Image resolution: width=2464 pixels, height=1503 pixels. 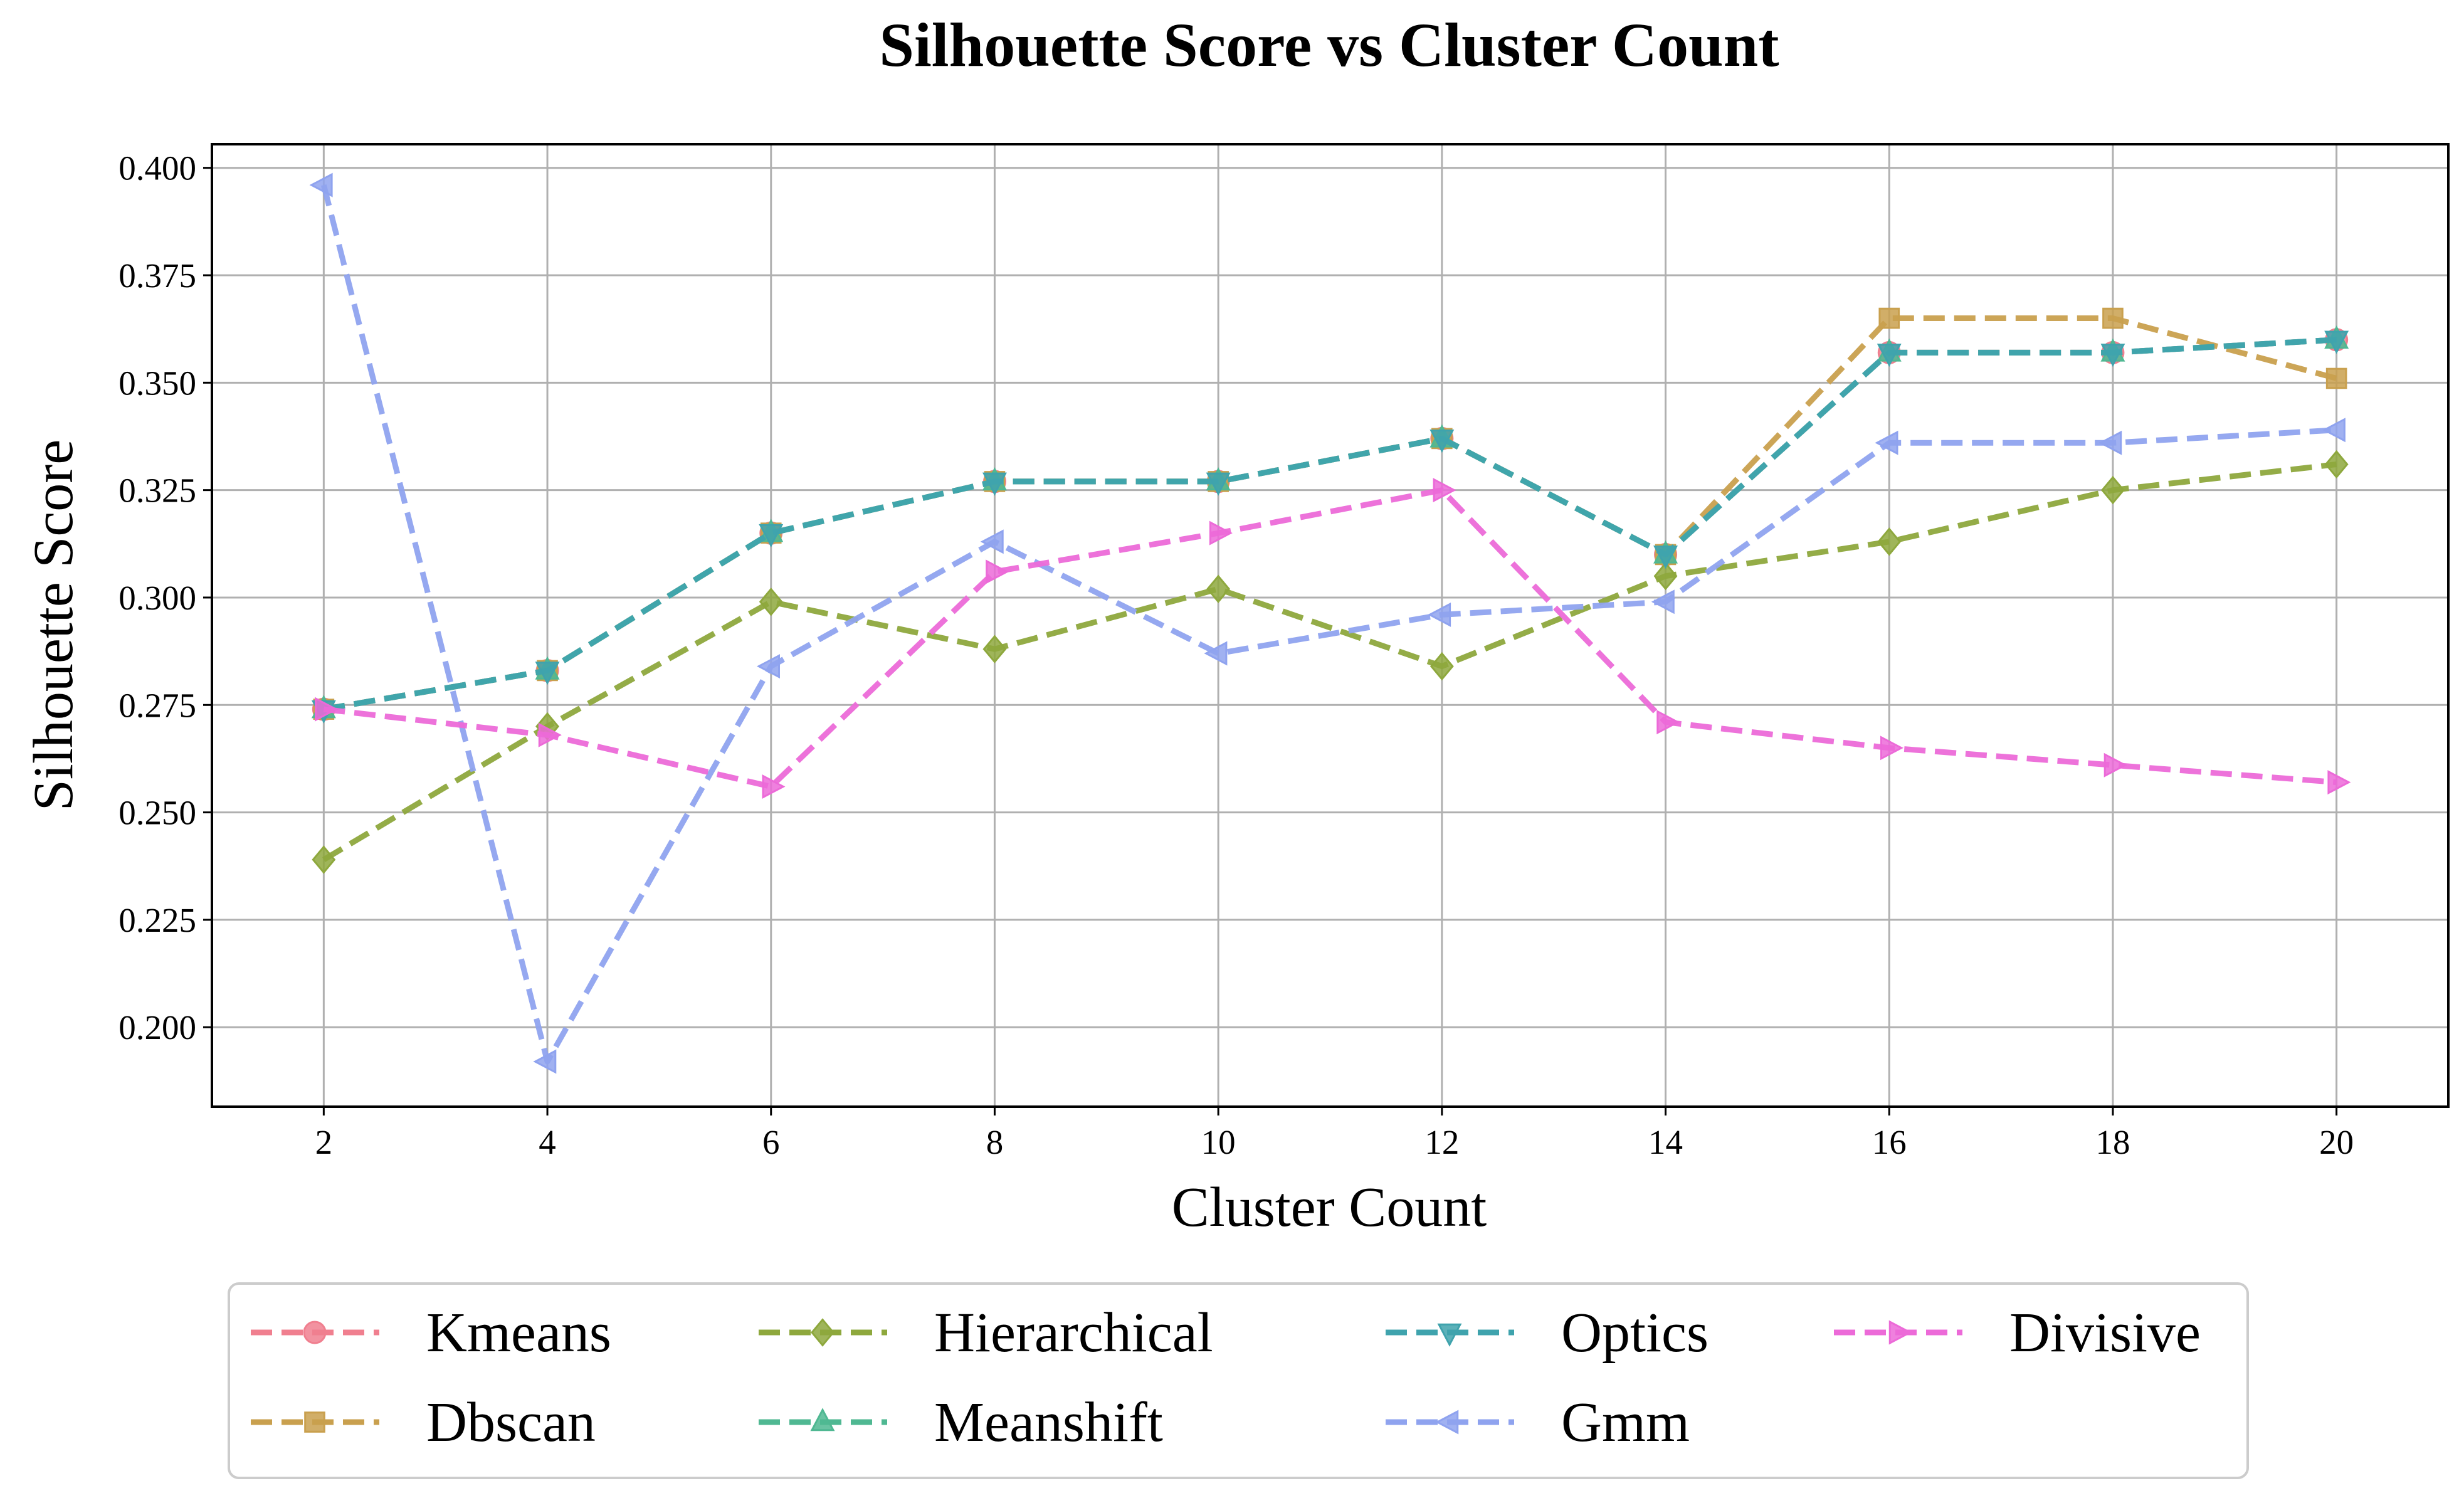 What do you see at coordinates (1219, 1142) in the screenshot?
I see `x-tick-label: 10` at bounding box center [1219, 1142].